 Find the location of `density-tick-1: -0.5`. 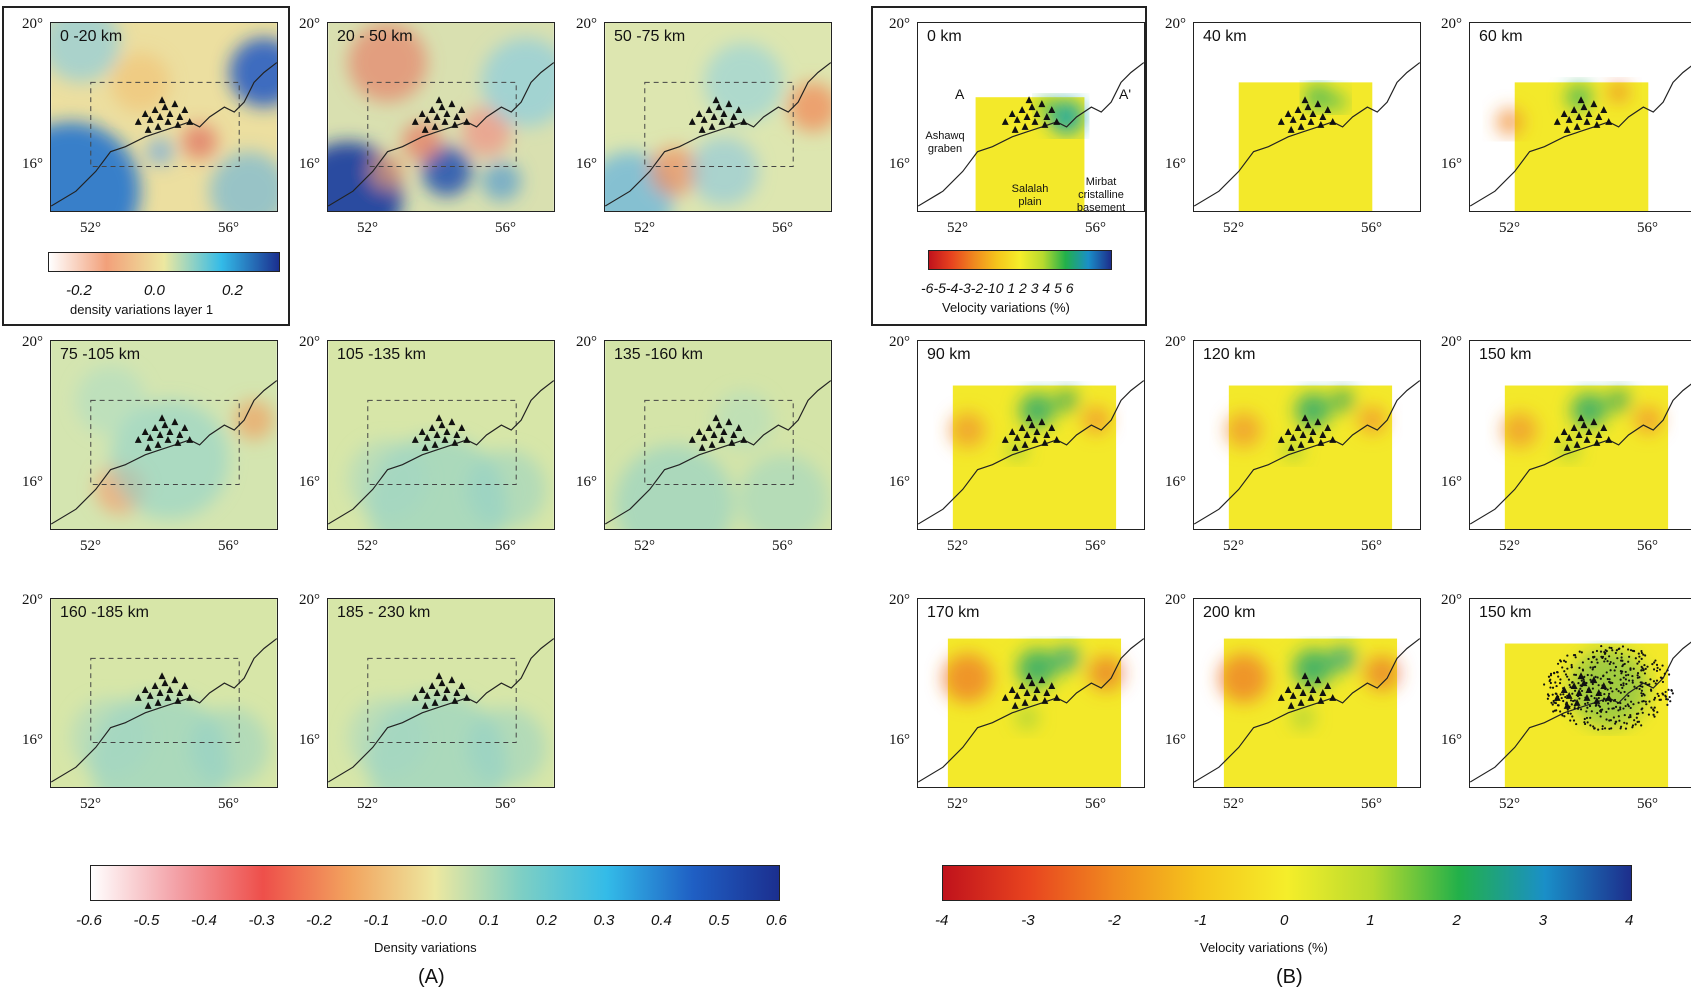

density-tick-1: -0.5 is located at coordinates (147, 920).